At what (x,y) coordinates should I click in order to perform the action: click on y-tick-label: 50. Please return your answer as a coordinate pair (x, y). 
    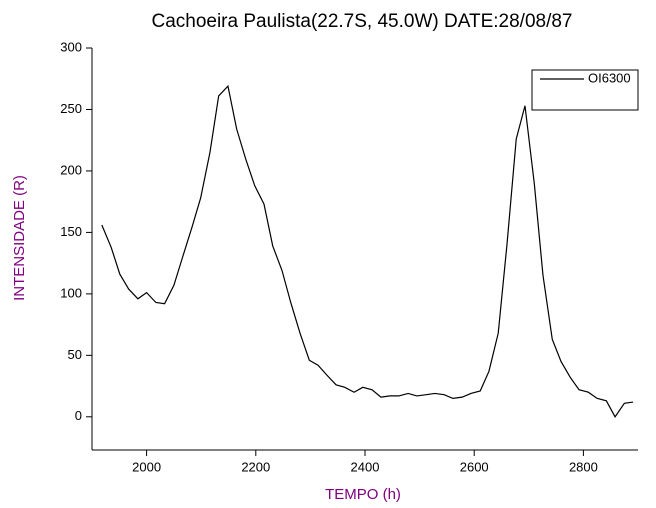
    Looking at the image, I should click on (75, 354).